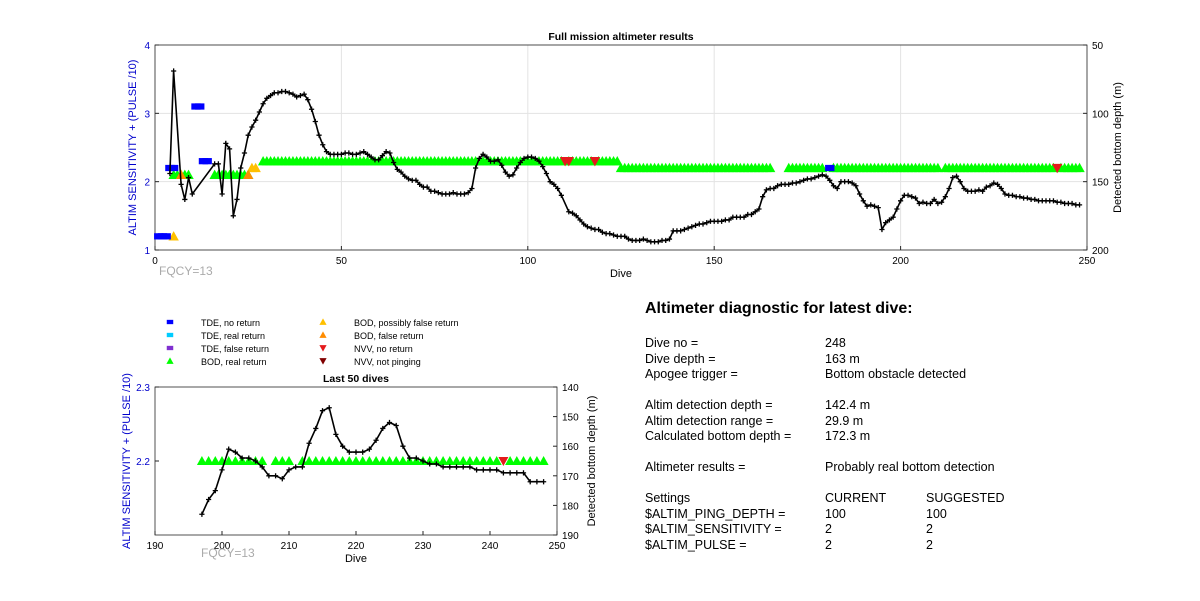  I want to click on diagnostic-label: $ALTIM_PING_DEPTH =, so click(715, 513).